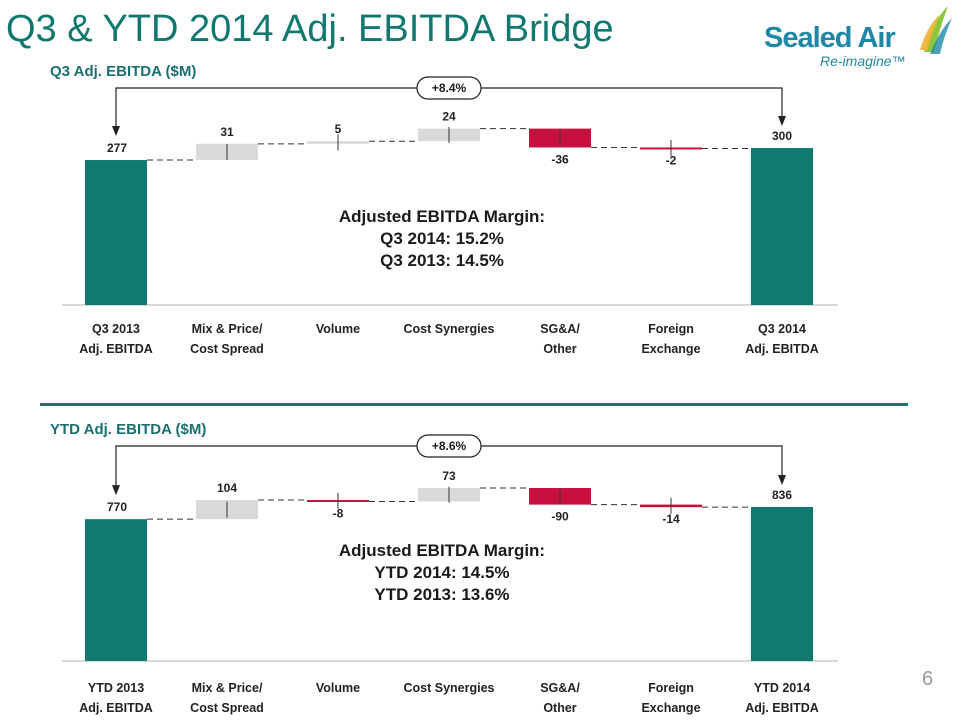  I want to click on value-label-3: 73, so click(449, 476).